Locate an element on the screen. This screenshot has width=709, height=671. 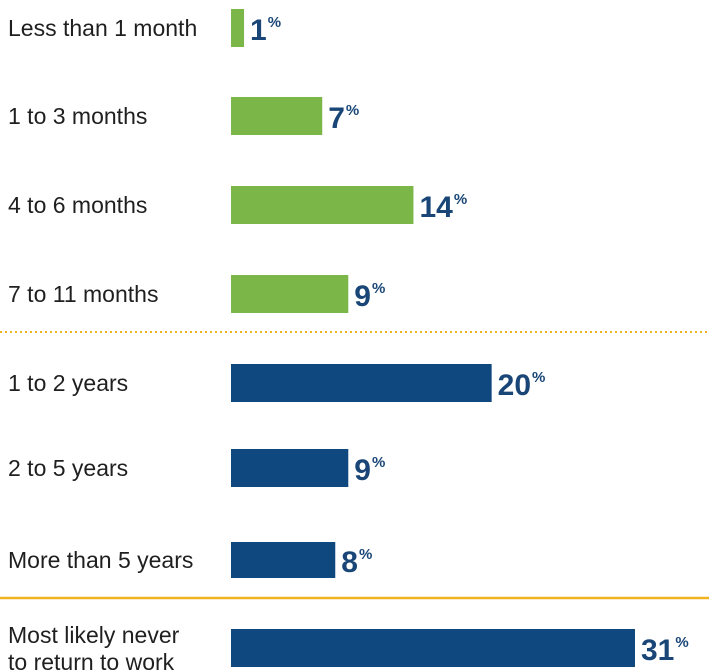
category-label: 2 to 5 years is located at coordinates (68, 468).